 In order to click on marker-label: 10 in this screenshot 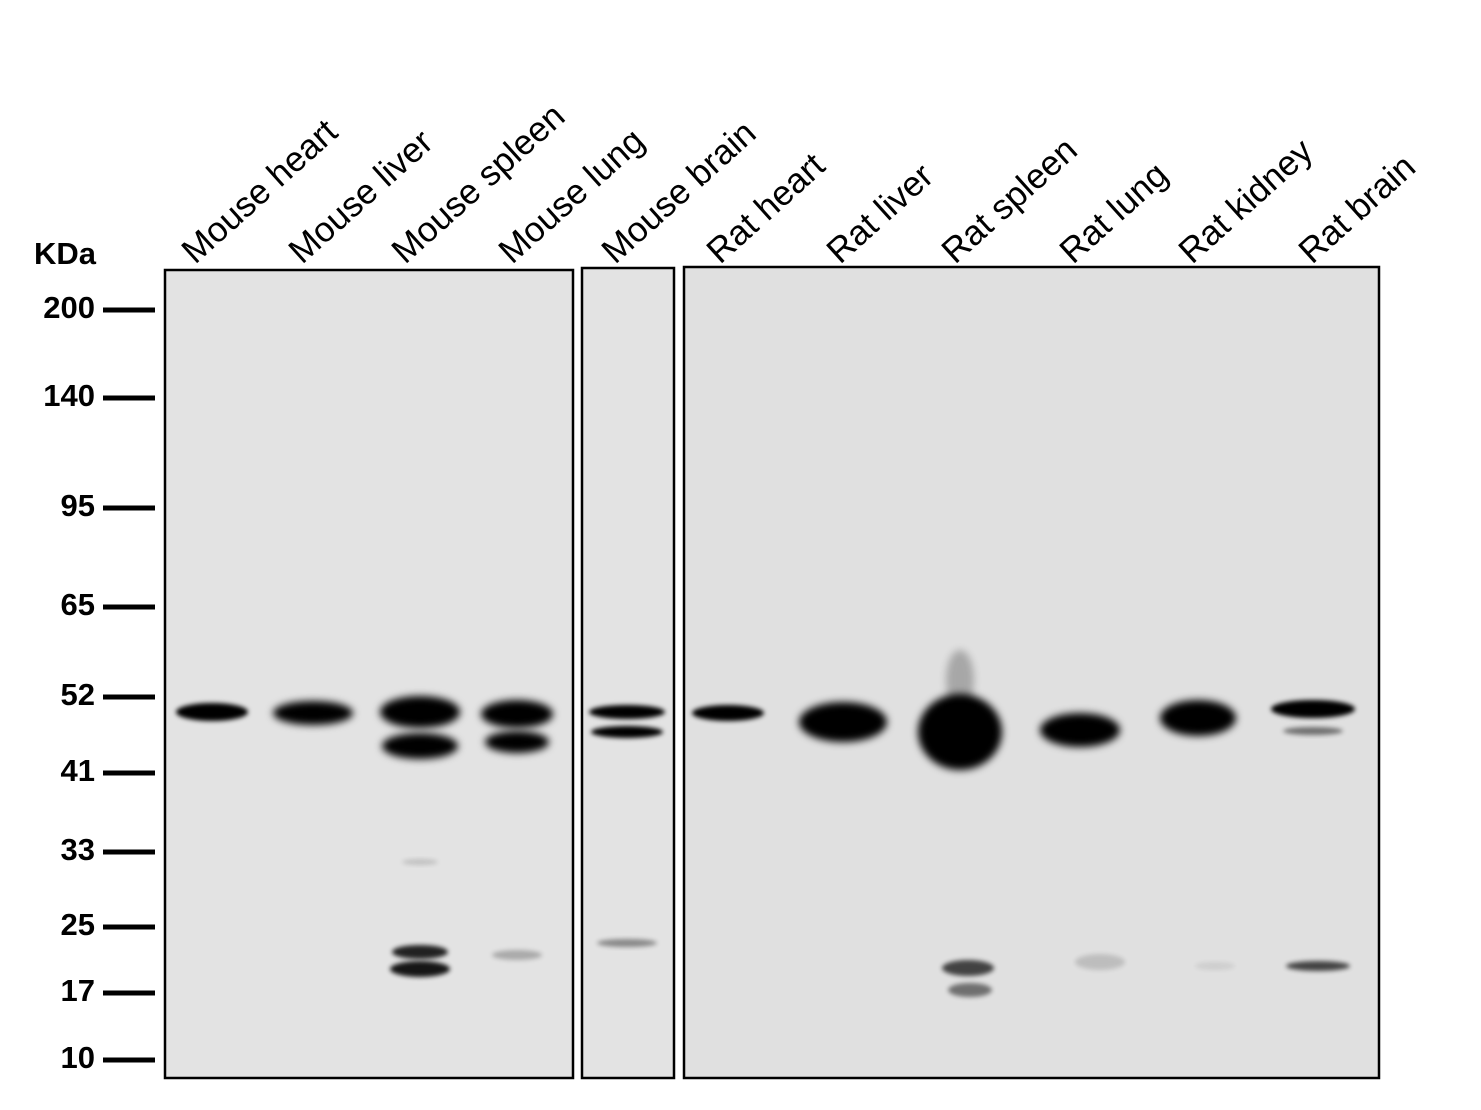, I will do `click(78, 1057)`.